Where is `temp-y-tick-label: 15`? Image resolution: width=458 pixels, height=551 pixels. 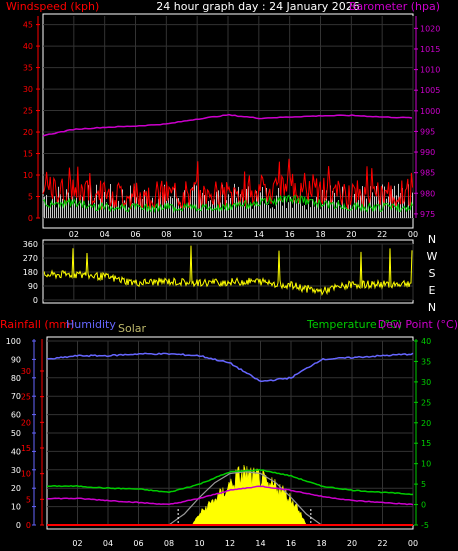
temp-y-tick-label: 15 is located at coordinates (426, 443).